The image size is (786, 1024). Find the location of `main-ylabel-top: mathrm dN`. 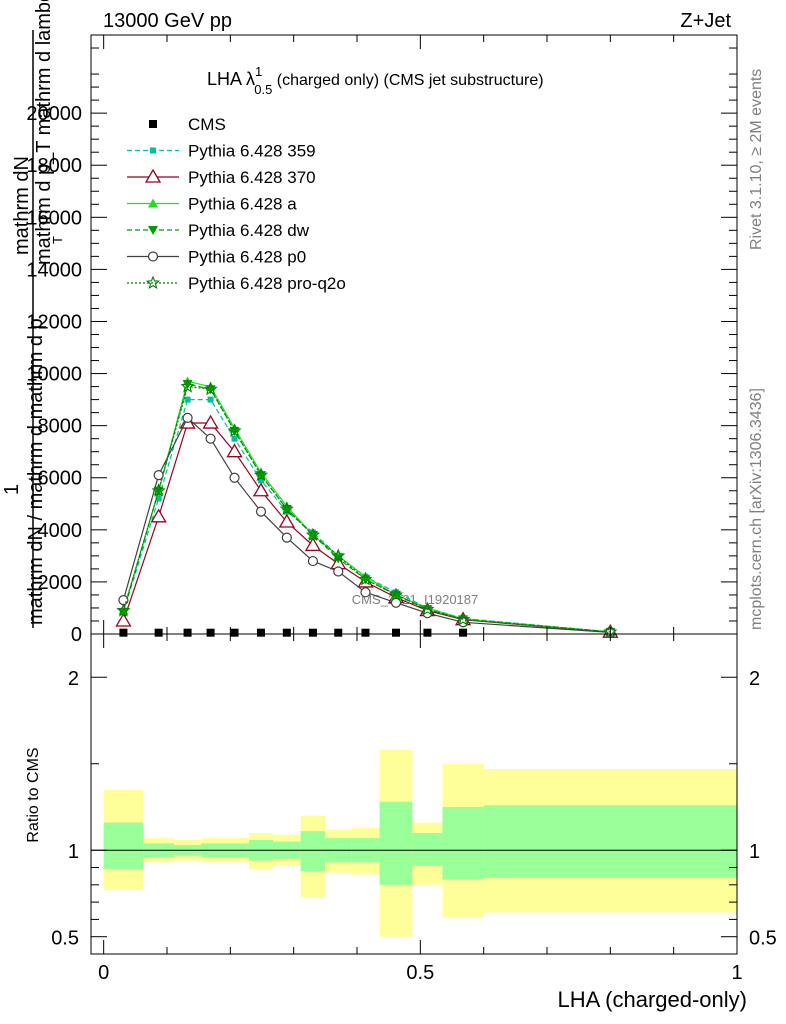

main-ylabel-top: mathrm dN is located at coordinates (22, 205).